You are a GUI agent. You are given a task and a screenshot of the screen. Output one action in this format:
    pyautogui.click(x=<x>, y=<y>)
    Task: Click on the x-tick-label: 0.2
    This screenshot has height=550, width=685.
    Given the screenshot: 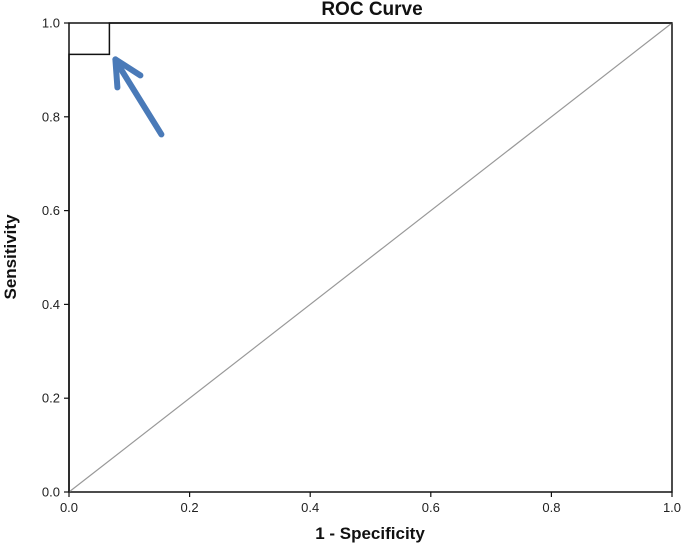 What is the action you would take?
    pyautogui.click(x=190, y=507)
    